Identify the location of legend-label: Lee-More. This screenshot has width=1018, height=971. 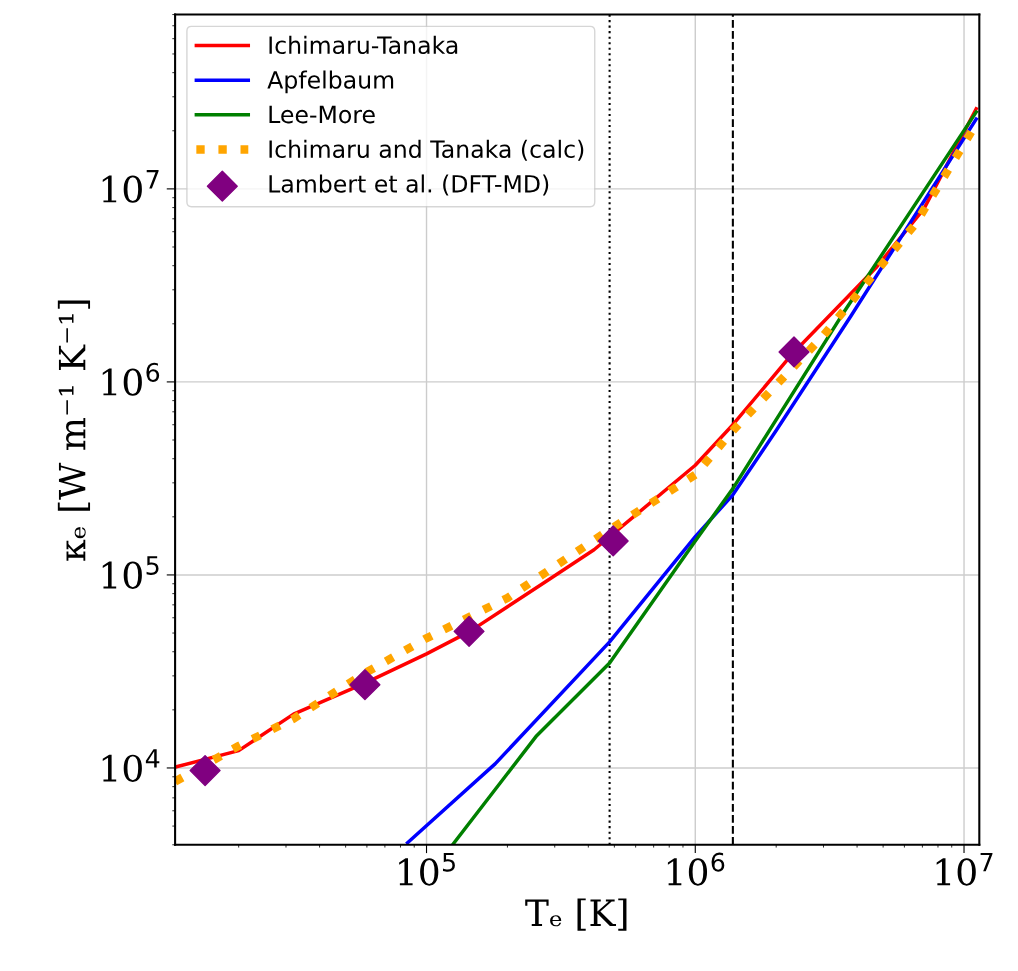
(322, 114).